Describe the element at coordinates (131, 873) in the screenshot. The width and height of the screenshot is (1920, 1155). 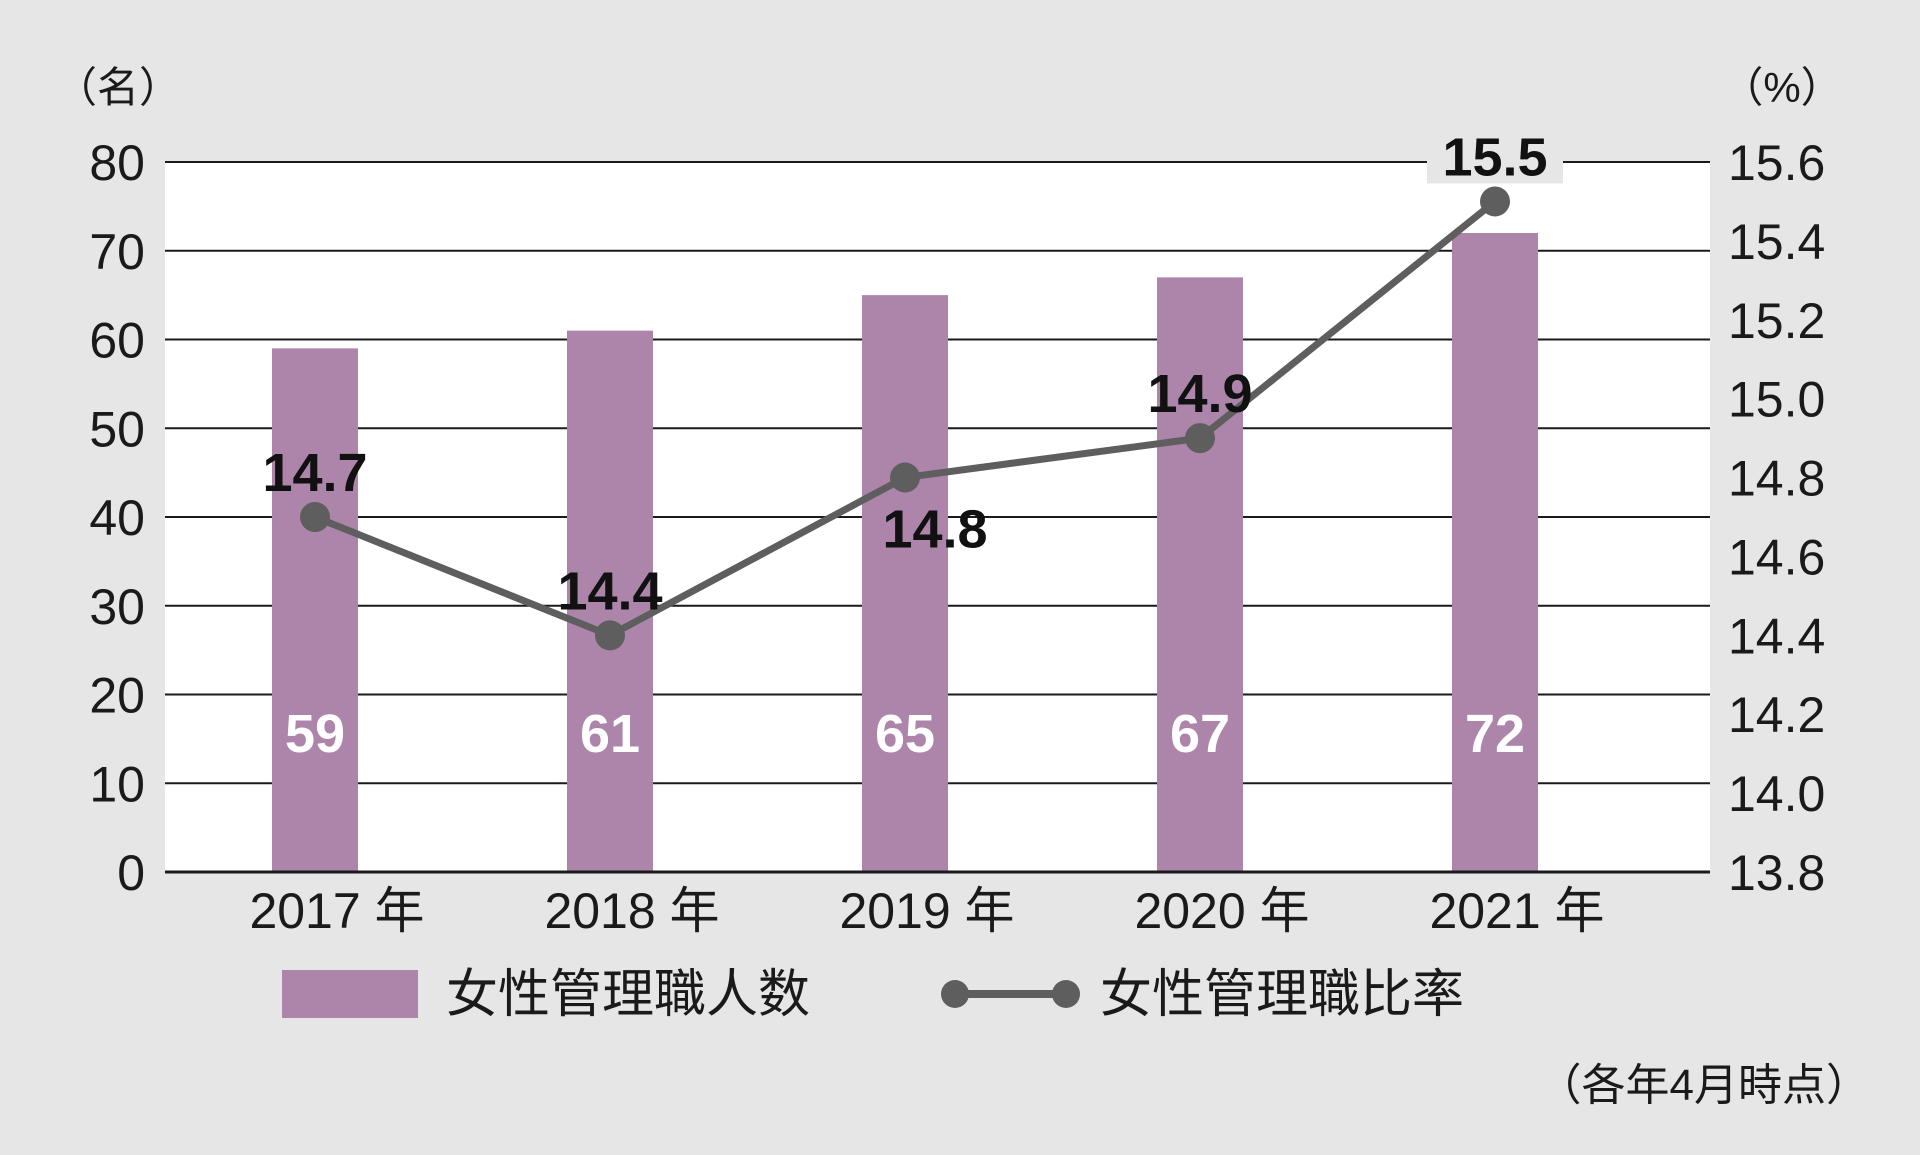
I see `left-tick-label: 0` at that location.